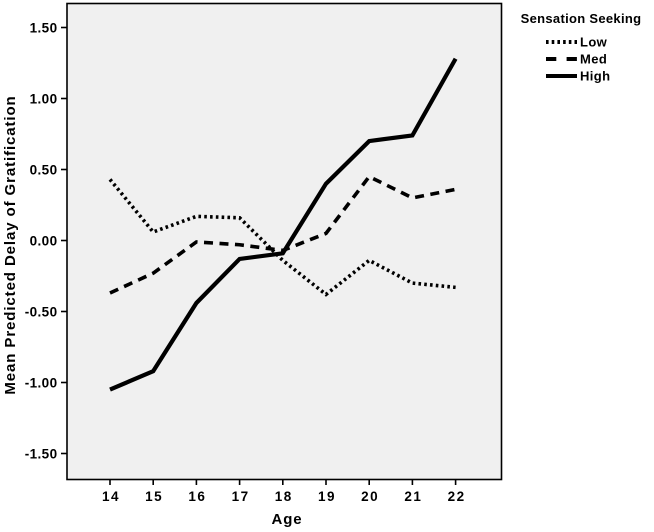 The height and width of the screenshot is (532, 654). What do you see at coordinates (197, 496) in the screenshot?
I see `x-tick-label: 16` at bounding box center [197, 496].